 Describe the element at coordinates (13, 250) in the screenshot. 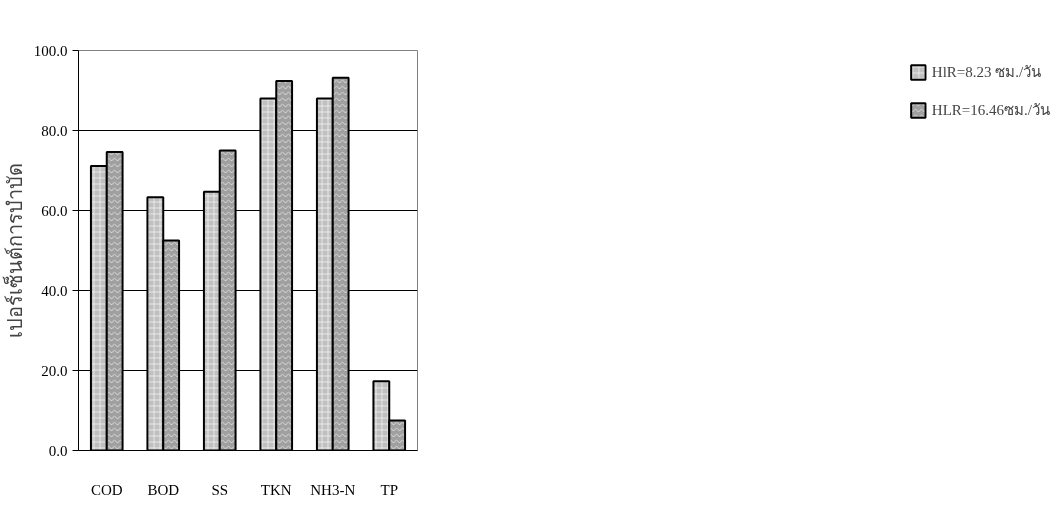

I see `y-axis-title: เปอร์เซ็นต์การบำบัด` at that location.